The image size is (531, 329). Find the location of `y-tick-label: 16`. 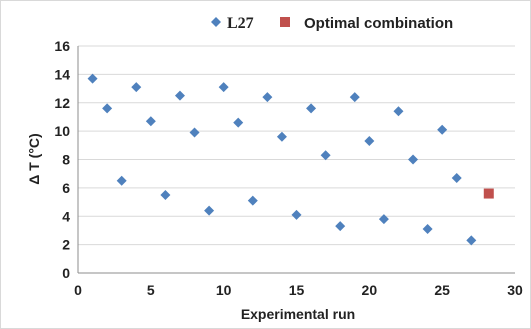

y-tick-label: 16 is located at coordinates (62, 46).